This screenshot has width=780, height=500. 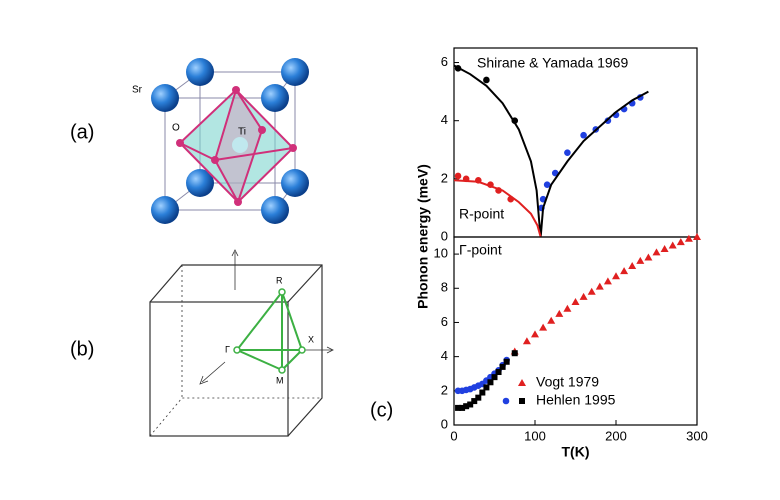 I want to click on plot-frame, so click(x=575, y=331).